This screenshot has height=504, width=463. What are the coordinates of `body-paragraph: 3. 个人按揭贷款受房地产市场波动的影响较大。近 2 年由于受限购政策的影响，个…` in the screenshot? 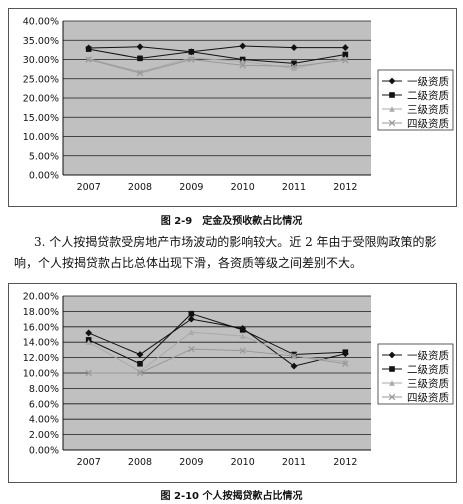 It's located at (225, 252).